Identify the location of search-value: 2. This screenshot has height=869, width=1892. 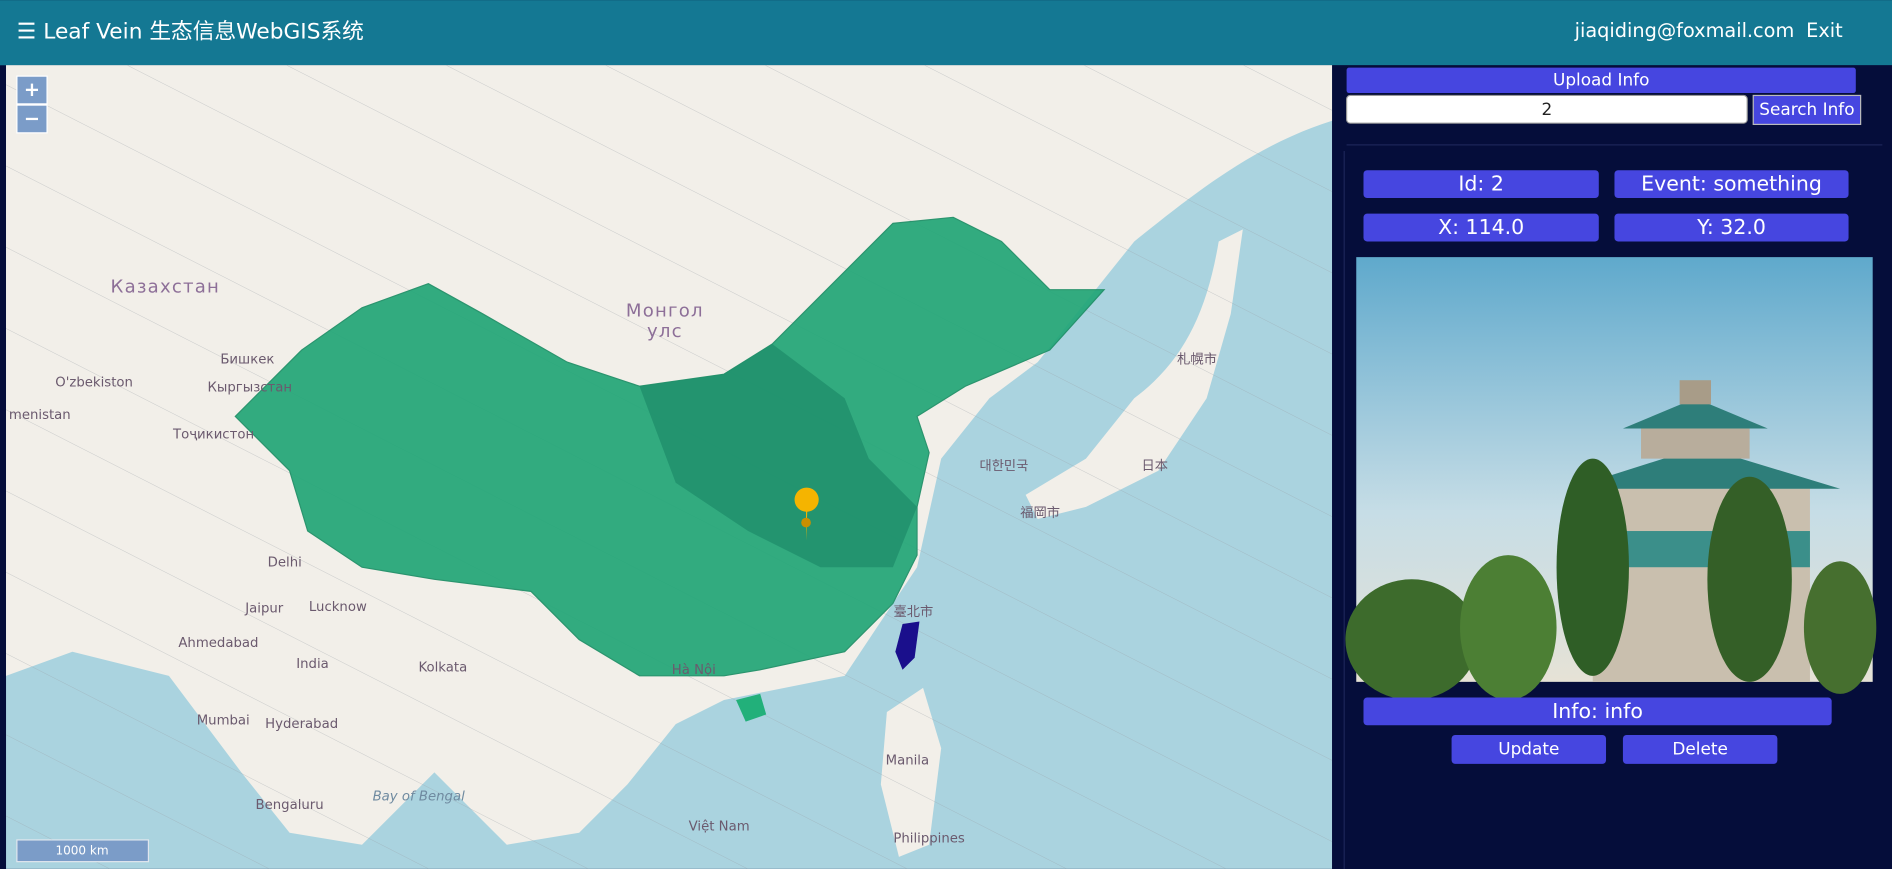
(1547, 109).